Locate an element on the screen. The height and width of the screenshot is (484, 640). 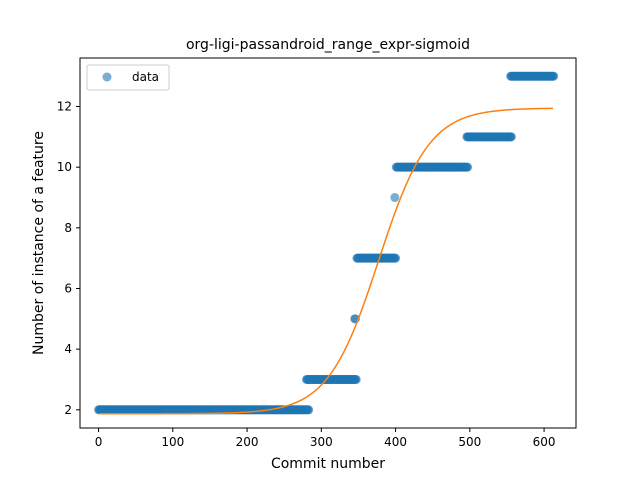
x-axis-ticks: 0 100 200 300 400 500 600 is located at coordinates (325, 438).